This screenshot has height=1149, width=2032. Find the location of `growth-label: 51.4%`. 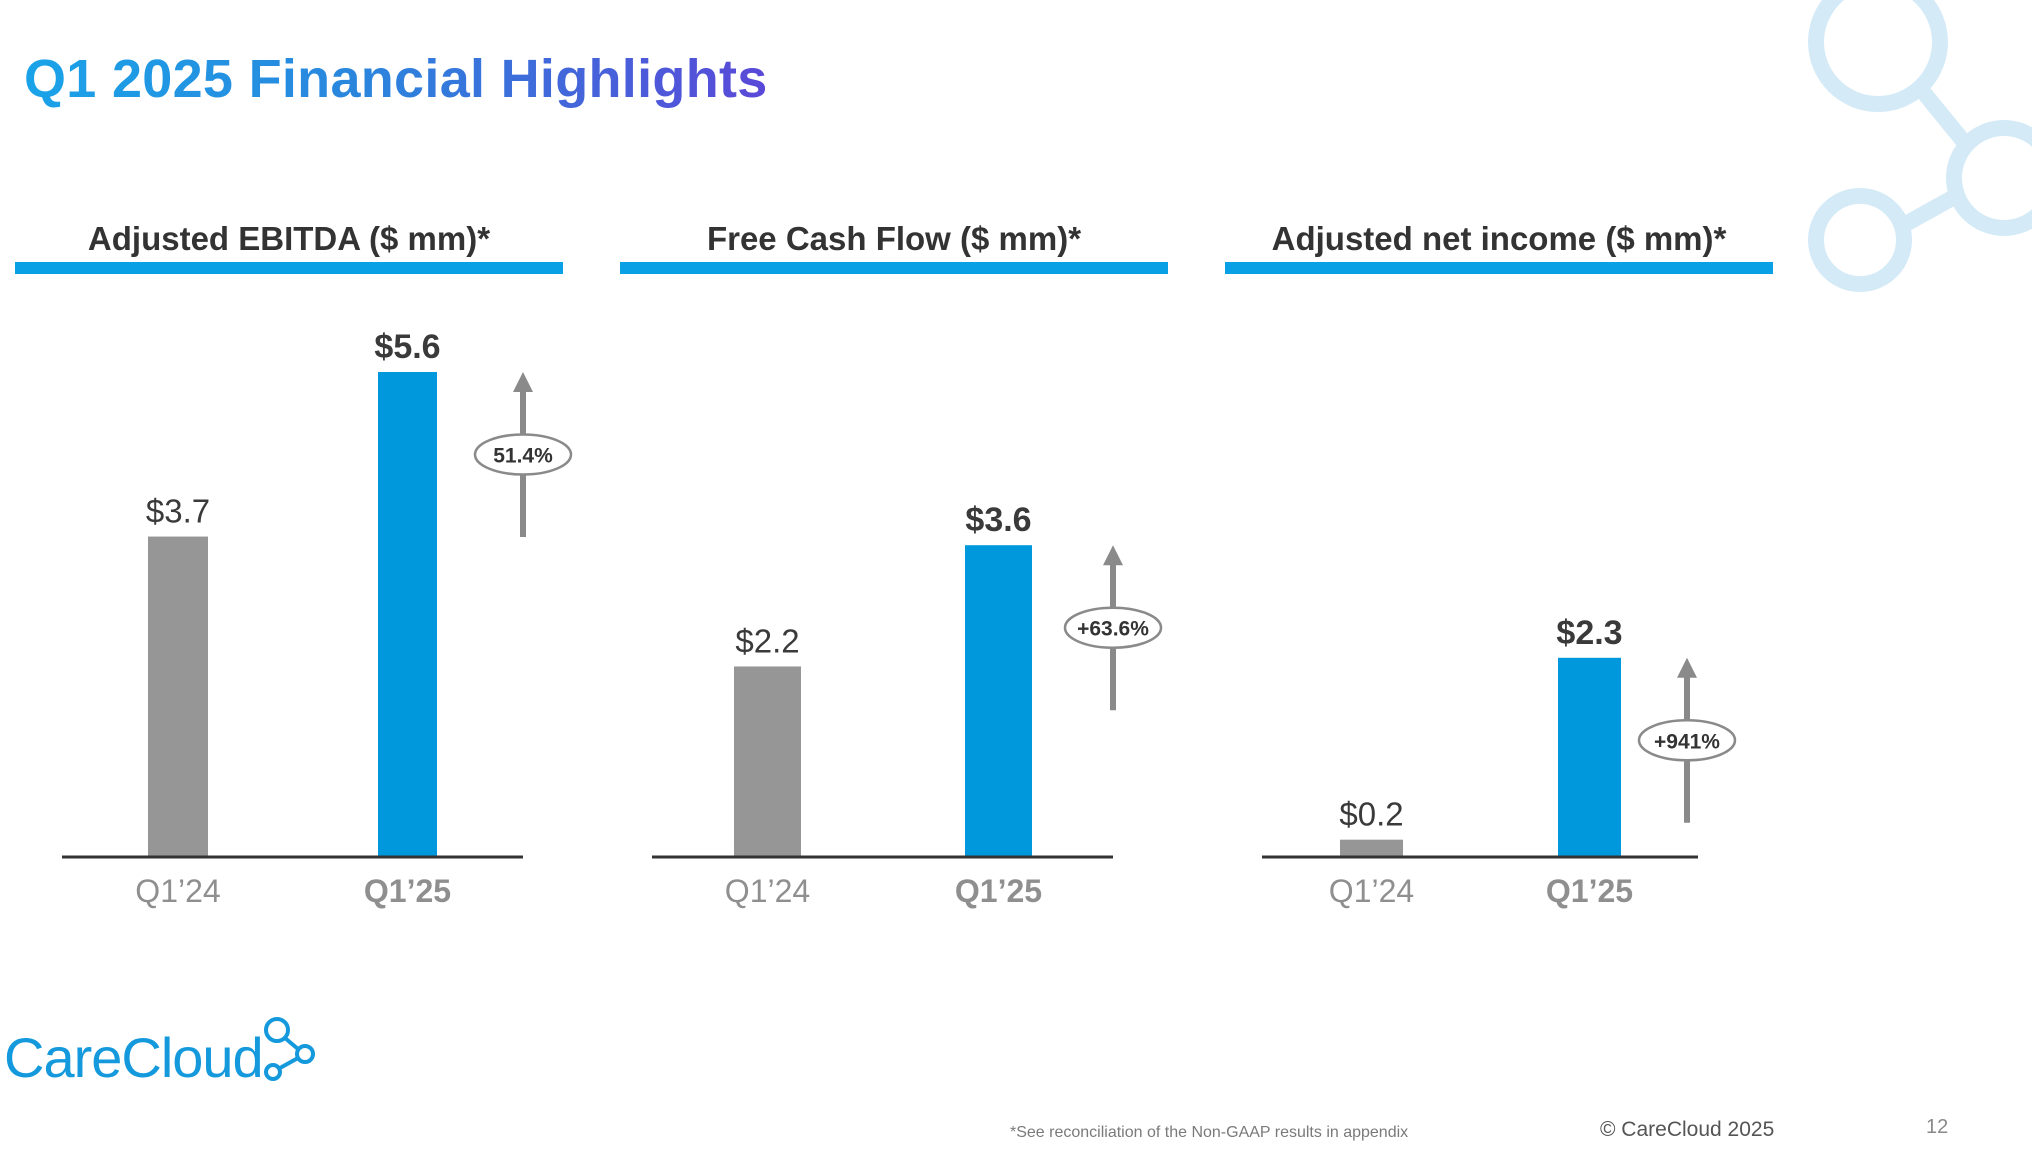

growth-label: 51.4% is located at coordinates (523, 456).